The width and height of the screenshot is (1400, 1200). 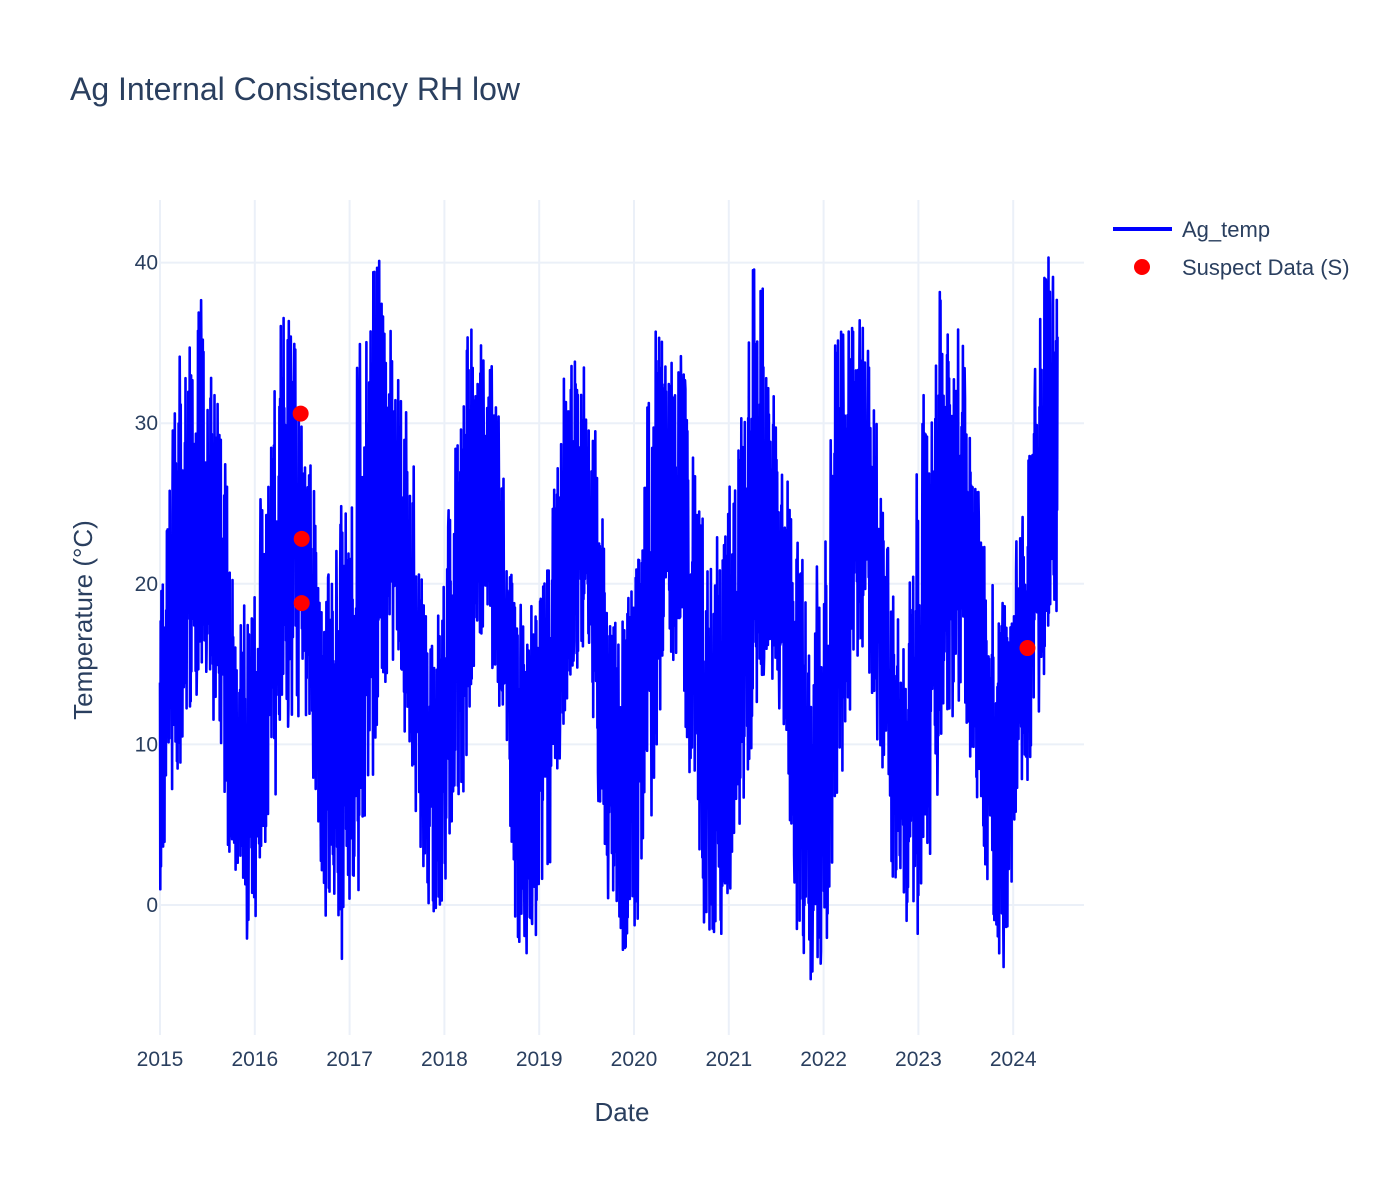 What do you see at coordinates (664, 531) in the screenshot?
I see `suspect-data-series` at bounding box center [664, 531].